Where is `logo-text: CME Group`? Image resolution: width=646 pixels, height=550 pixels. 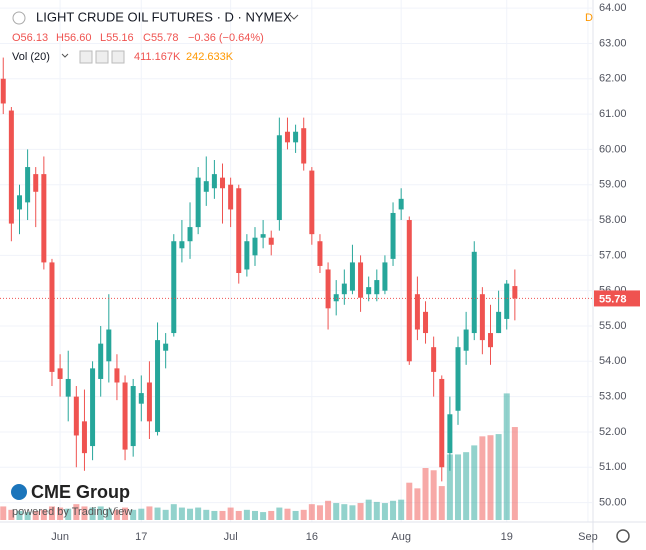
logo-text: CME Group is located at coordinates (80, 492).